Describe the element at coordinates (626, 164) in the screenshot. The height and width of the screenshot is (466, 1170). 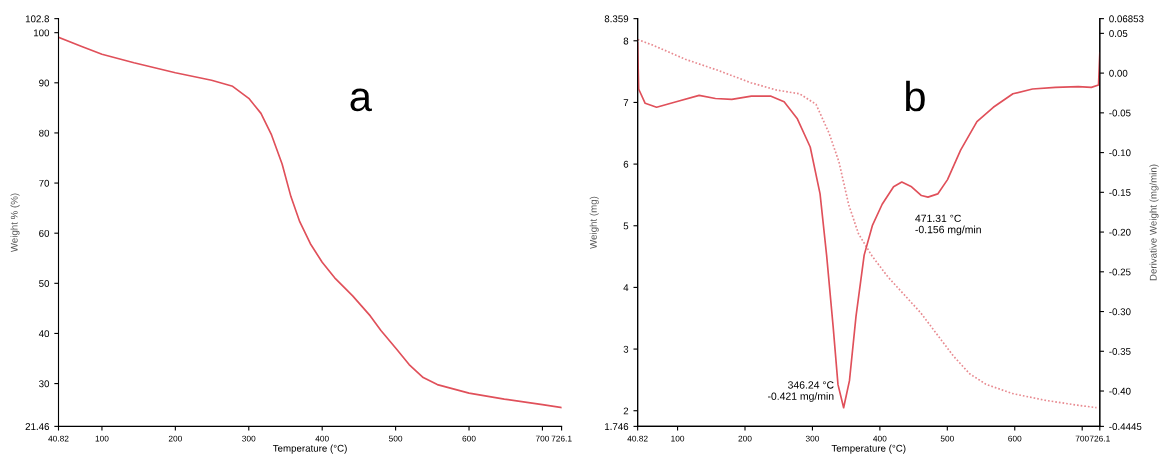
I see `y-tick-label: 6` at that location.